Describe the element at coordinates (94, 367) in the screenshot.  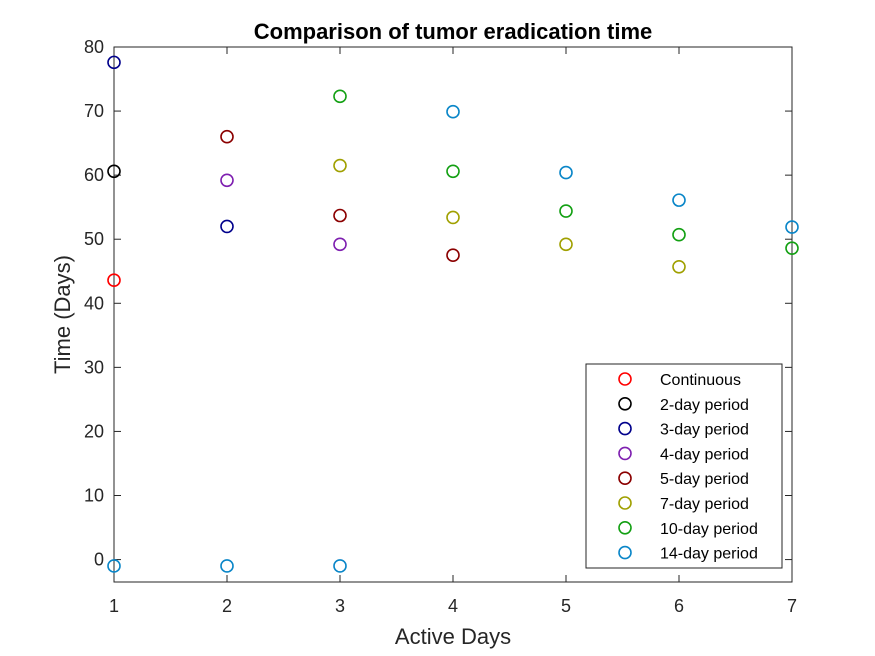
I see `y-tick-label: 30` at that location.